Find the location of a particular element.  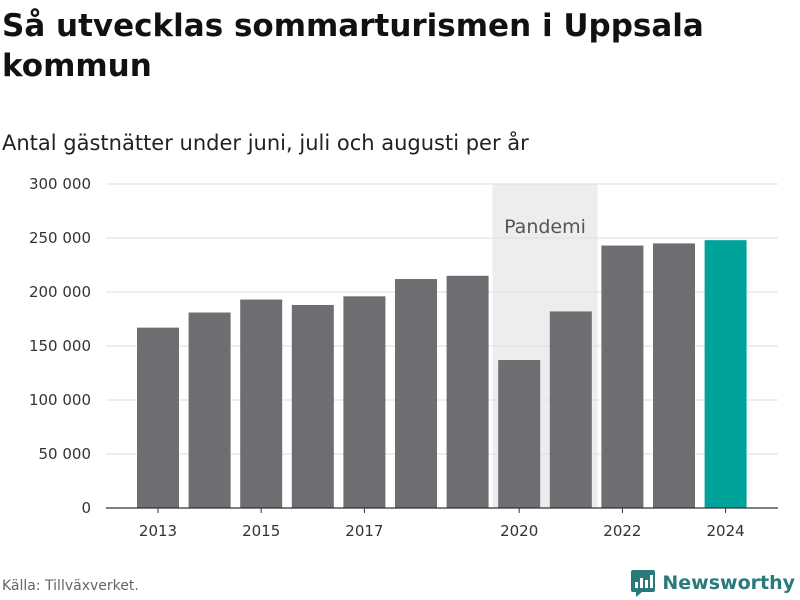

bar-2016 is located at coordinates (312, 406).